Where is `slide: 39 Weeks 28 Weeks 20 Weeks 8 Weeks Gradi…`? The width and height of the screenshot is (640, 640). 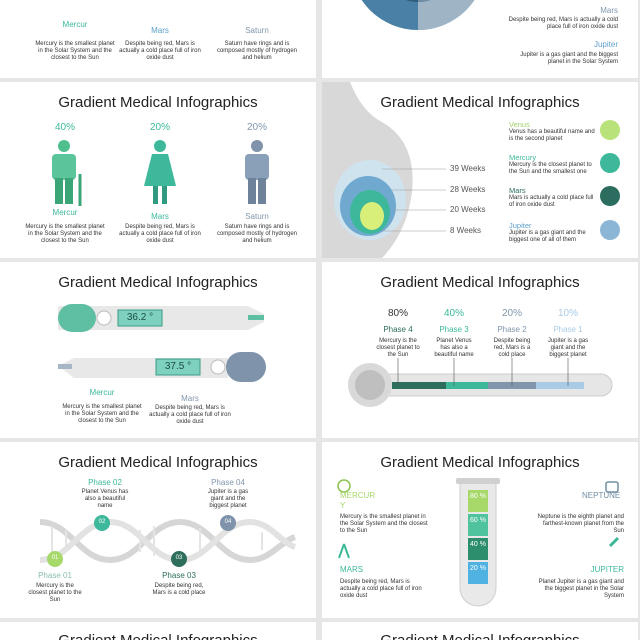
slide: 39 Weeks 28 Weeks 20 Weeks 8 Weeks Gradi… is located at coordinates (480, 170).